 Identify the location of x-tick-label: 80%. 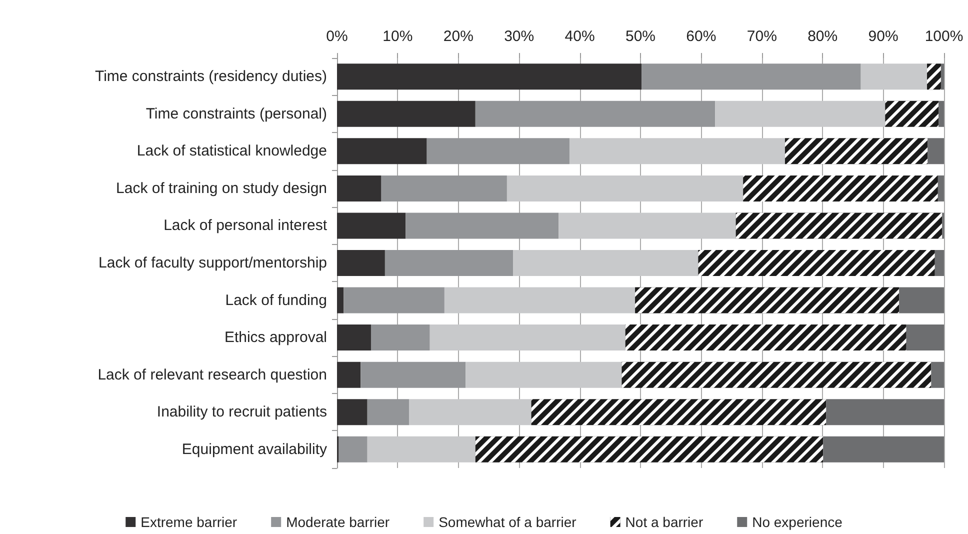
(823, 36).